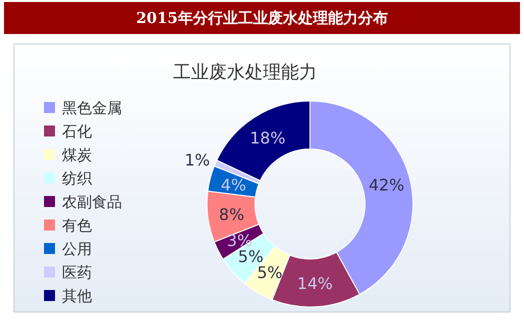  Describe the element at coordinates (92, 108) in the screenshot. I see `legend-label: 黑色金属` at that location.